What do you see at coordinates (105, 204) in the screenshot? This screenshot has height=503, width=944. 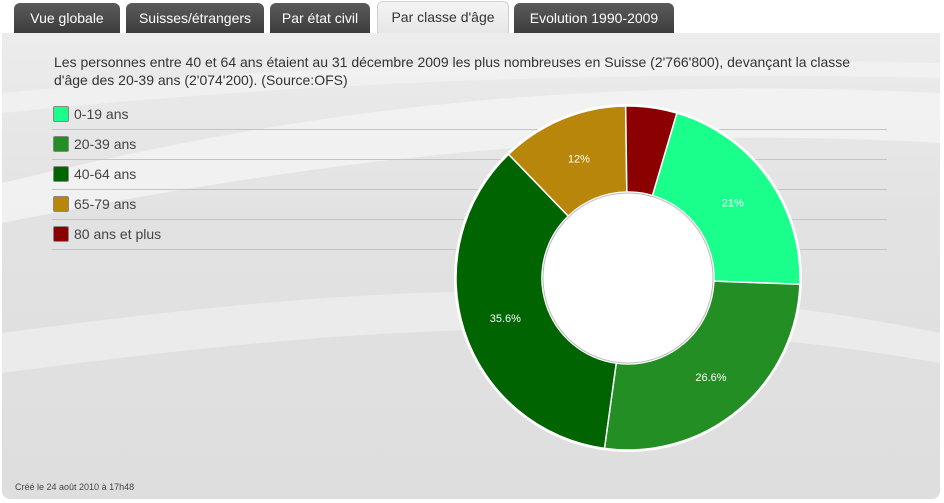 I see `legend-label: 65-79 ans` at bounding box center [105, 204].